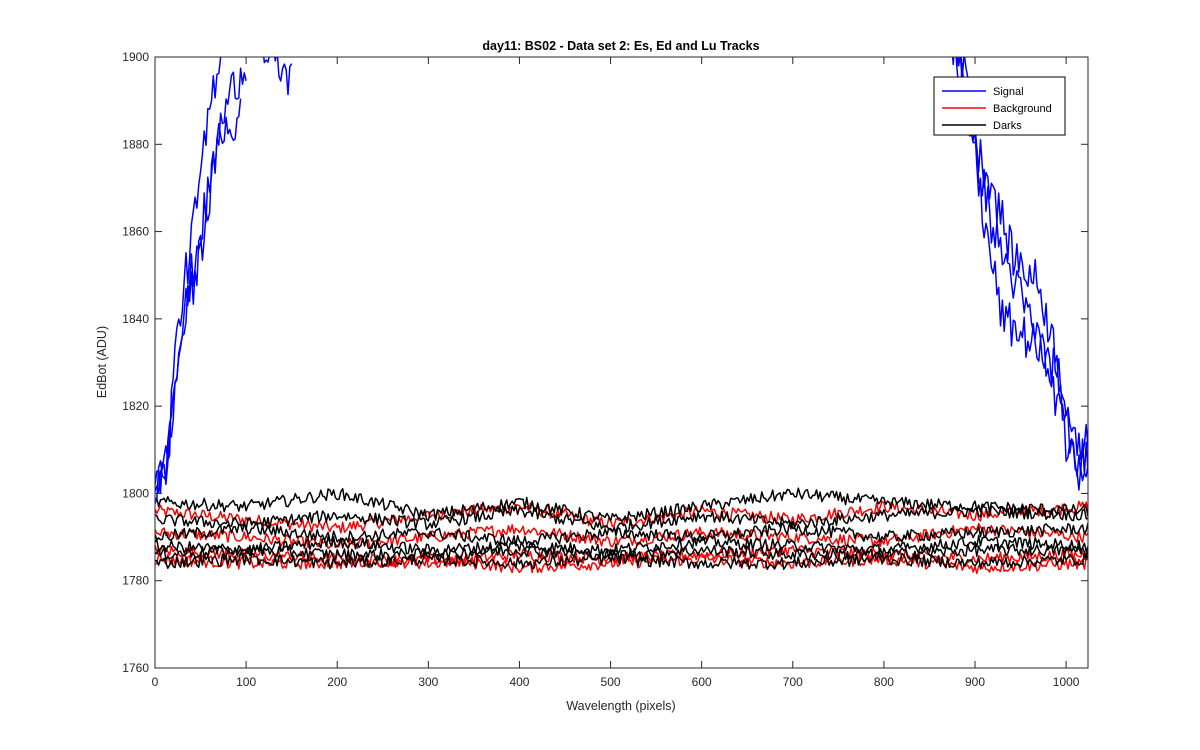  I want to click on x-tick-label: 1000, so click(1066, 682).